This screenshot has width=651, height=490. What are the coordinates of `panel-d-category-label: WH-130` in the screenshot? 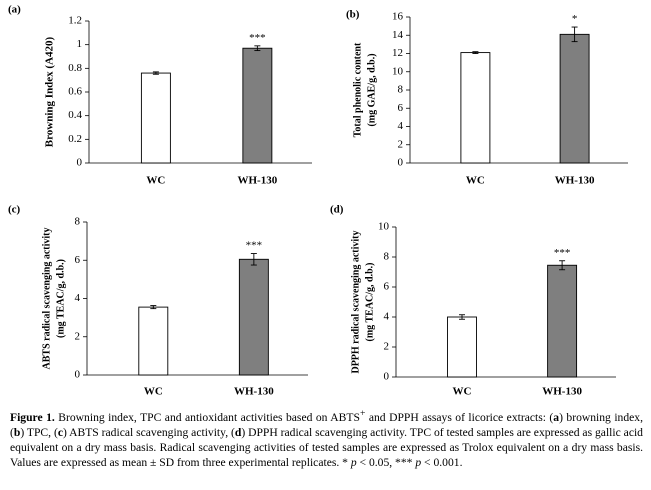 It's located at (562, 392).